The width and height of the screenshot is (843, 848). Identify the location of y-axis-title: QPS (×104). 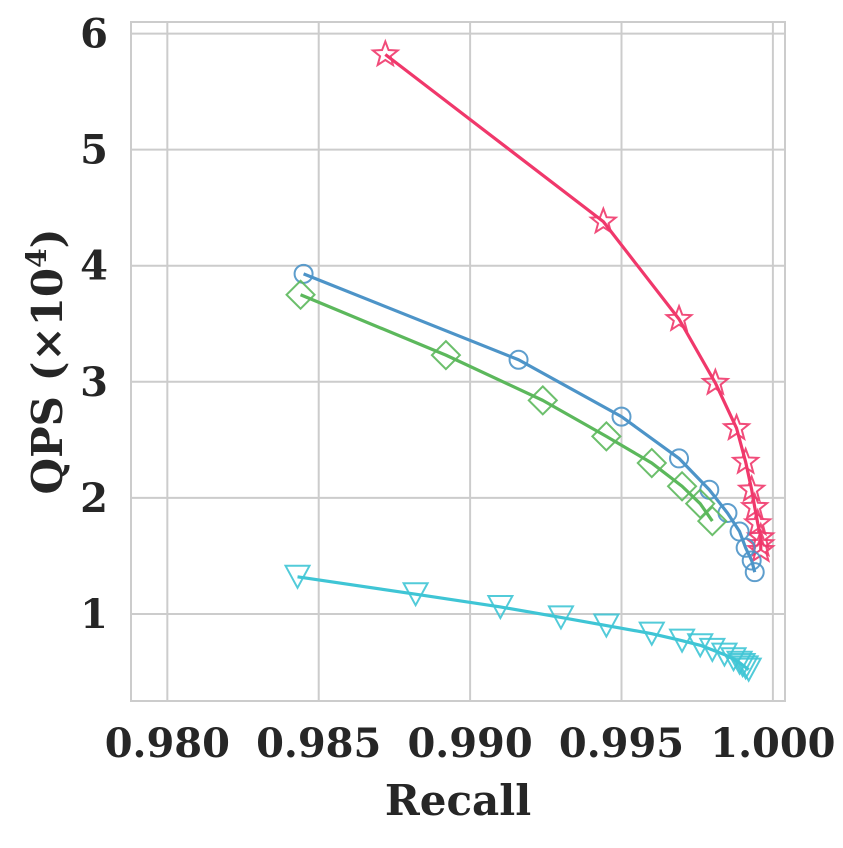
(46, 362).